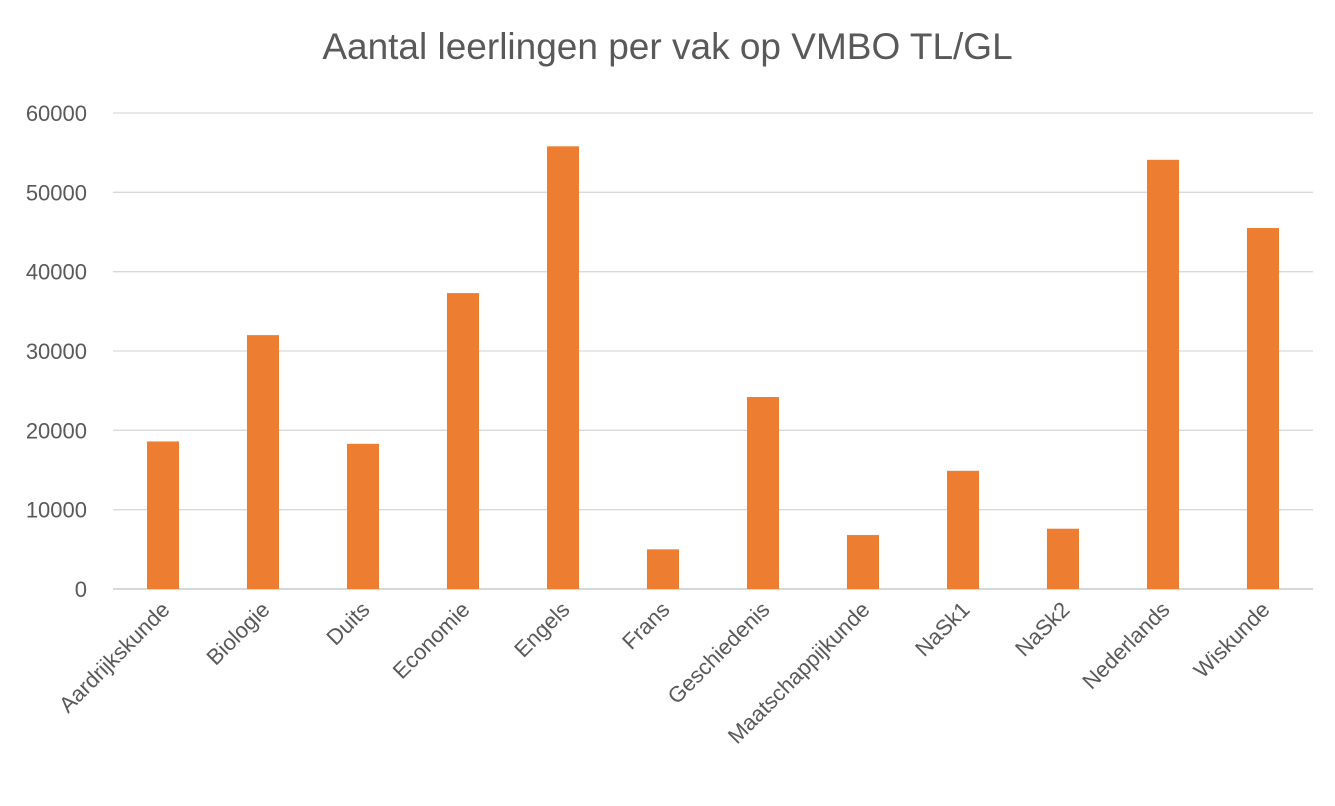 The image size is (1335, 806). I want to click on y-tick-label: 10000, so click(56, 510).